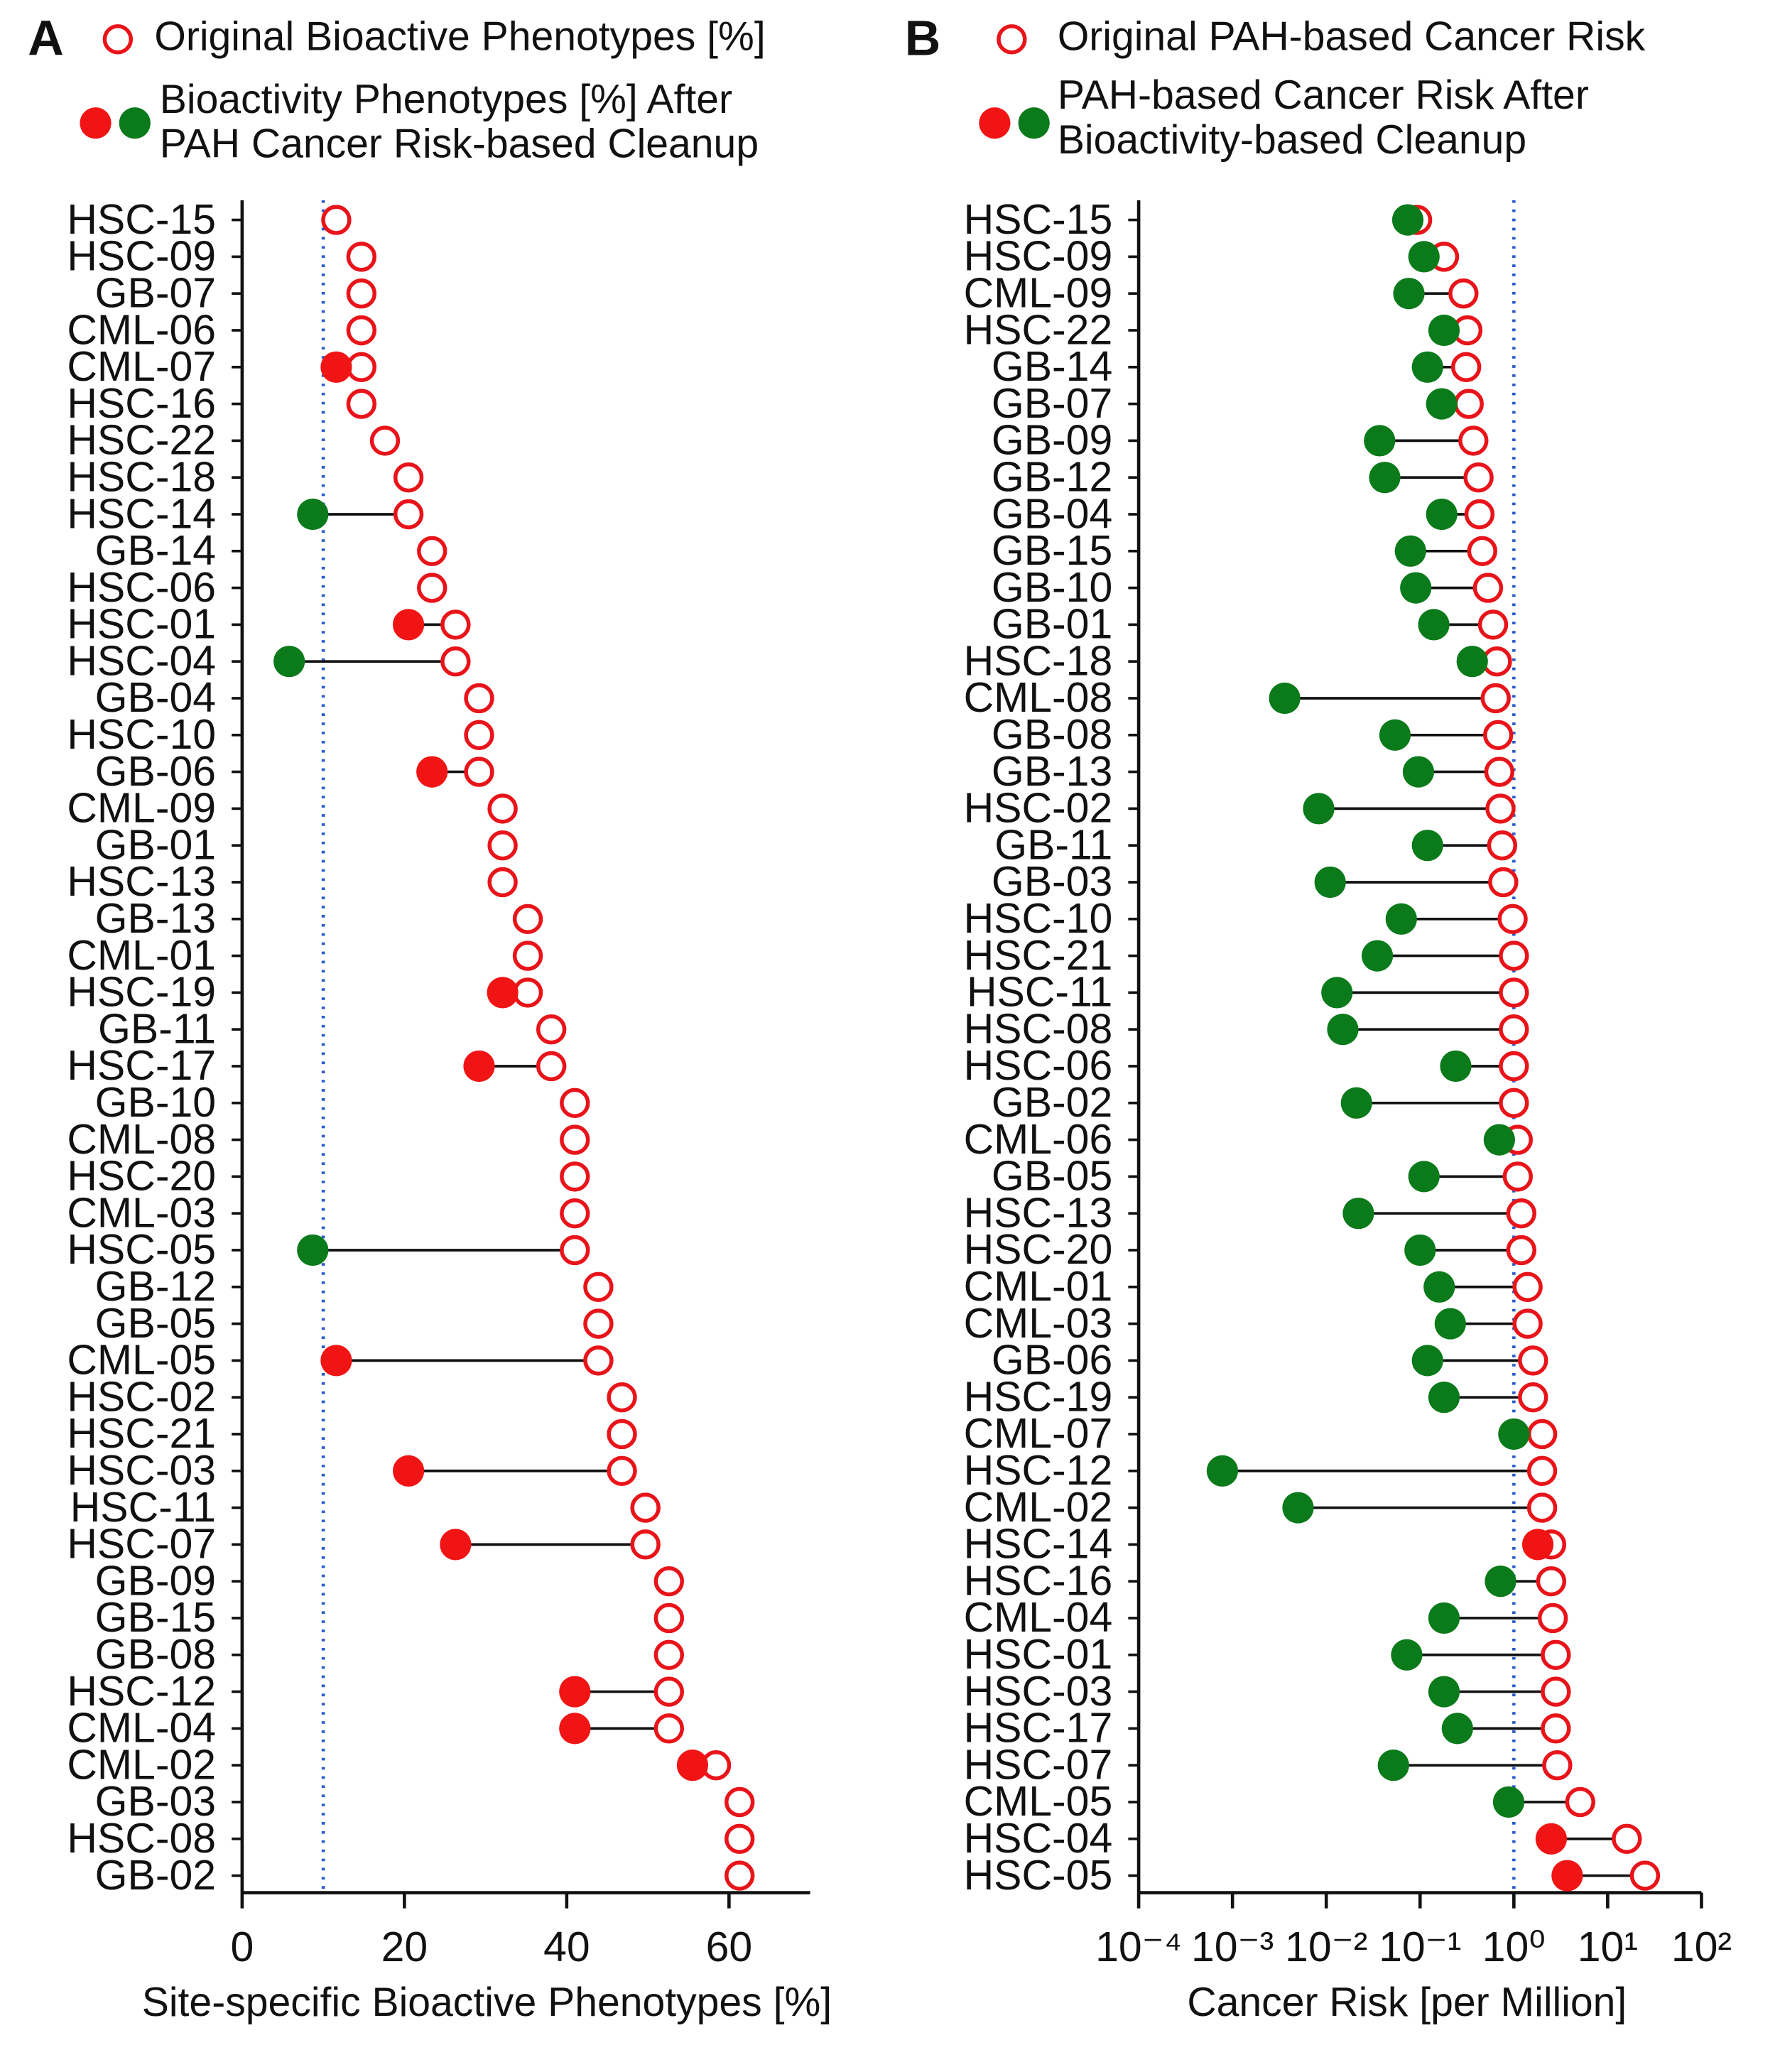  Describe the element at coordinates (487, 2002) in the screenshot. I see `x-axis-label: Site-specific Bioactive Phenotypes [%]` at that location.